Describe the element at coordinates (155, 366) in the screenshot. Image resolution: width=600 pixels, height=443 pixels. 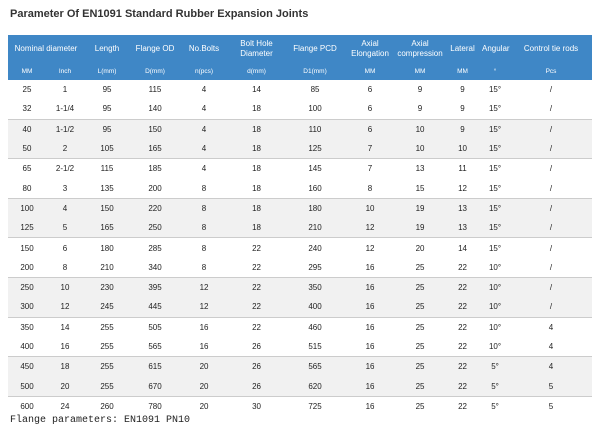
I see `table-cell: 615` at that location.